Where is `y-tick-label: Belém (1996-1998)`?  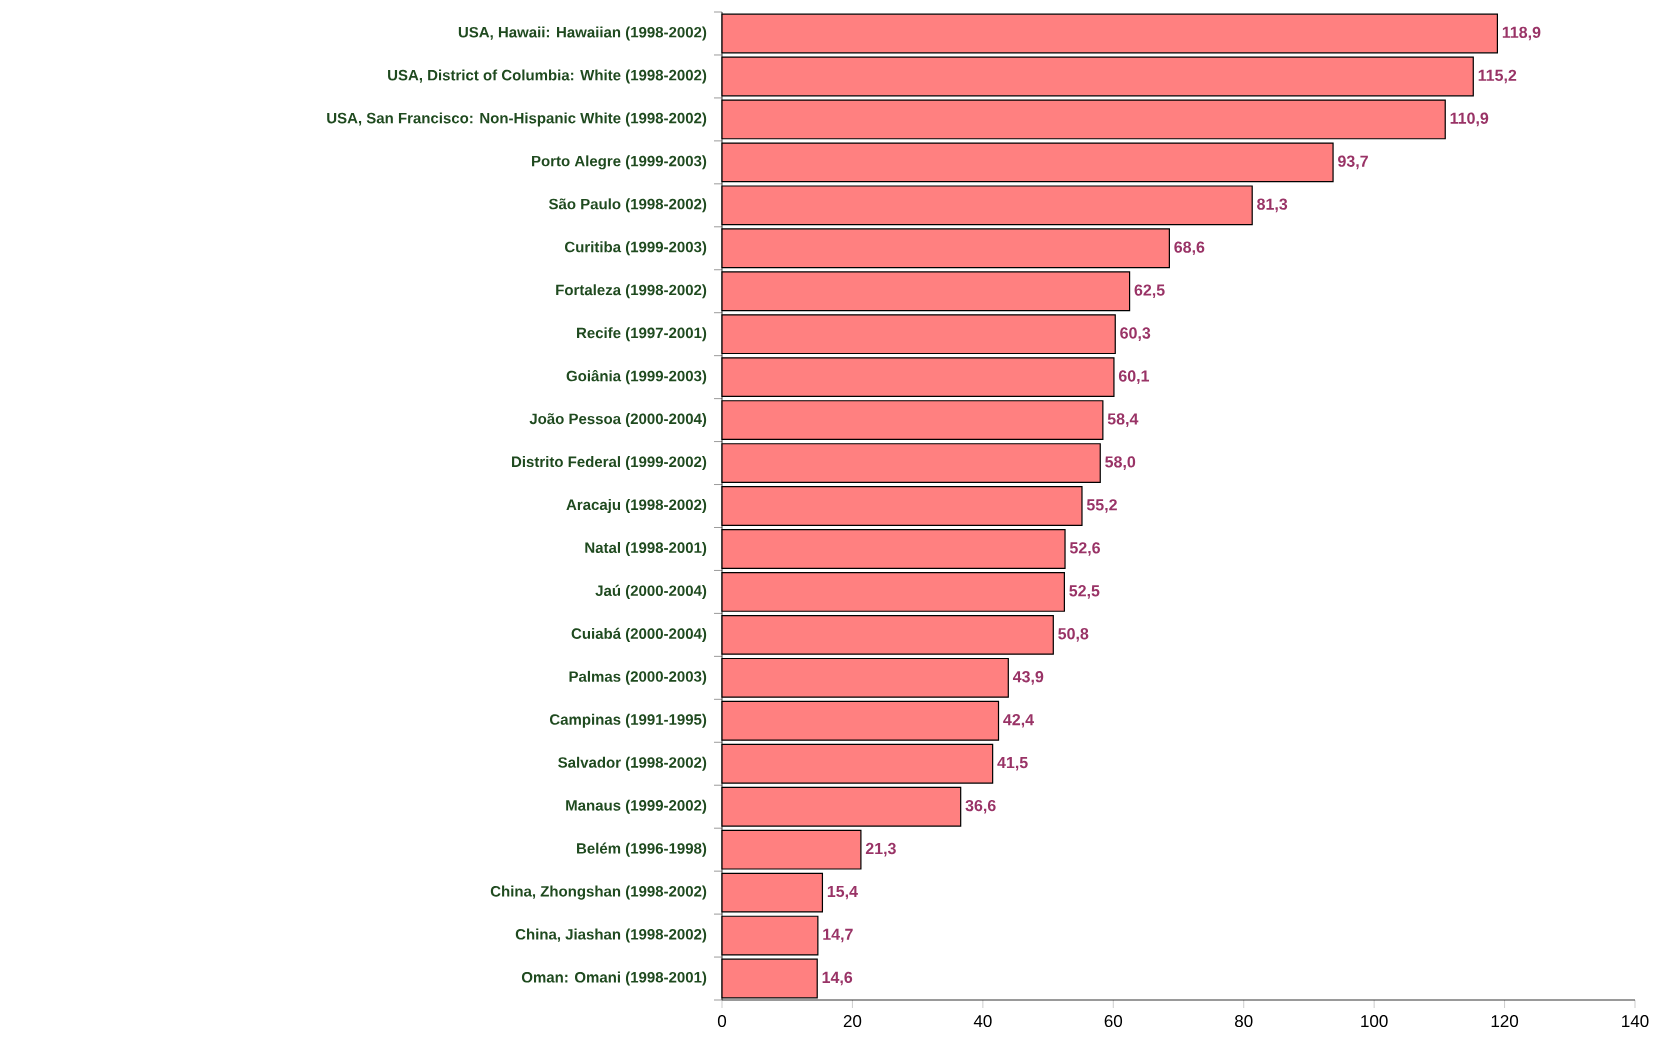
y-tick-label: Belém (1996-1998) is located at coordinates (642, 849).